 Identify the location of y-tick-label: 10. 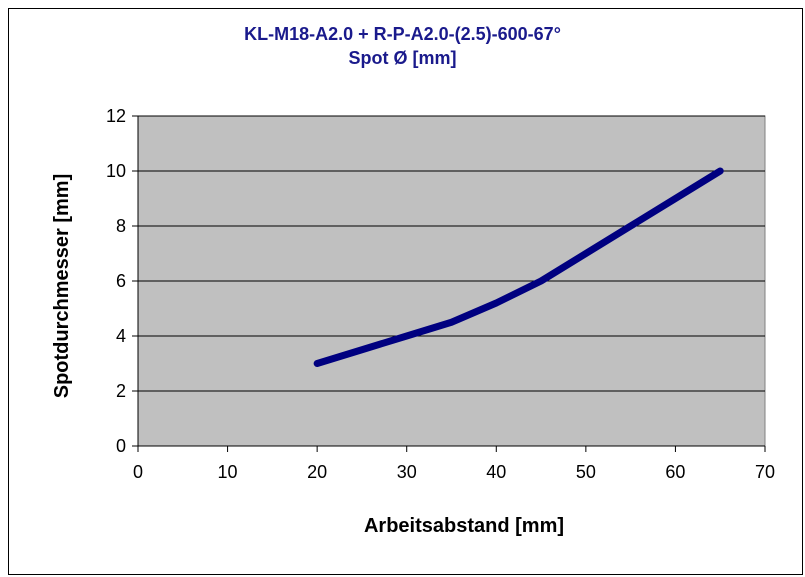
(116, 171).